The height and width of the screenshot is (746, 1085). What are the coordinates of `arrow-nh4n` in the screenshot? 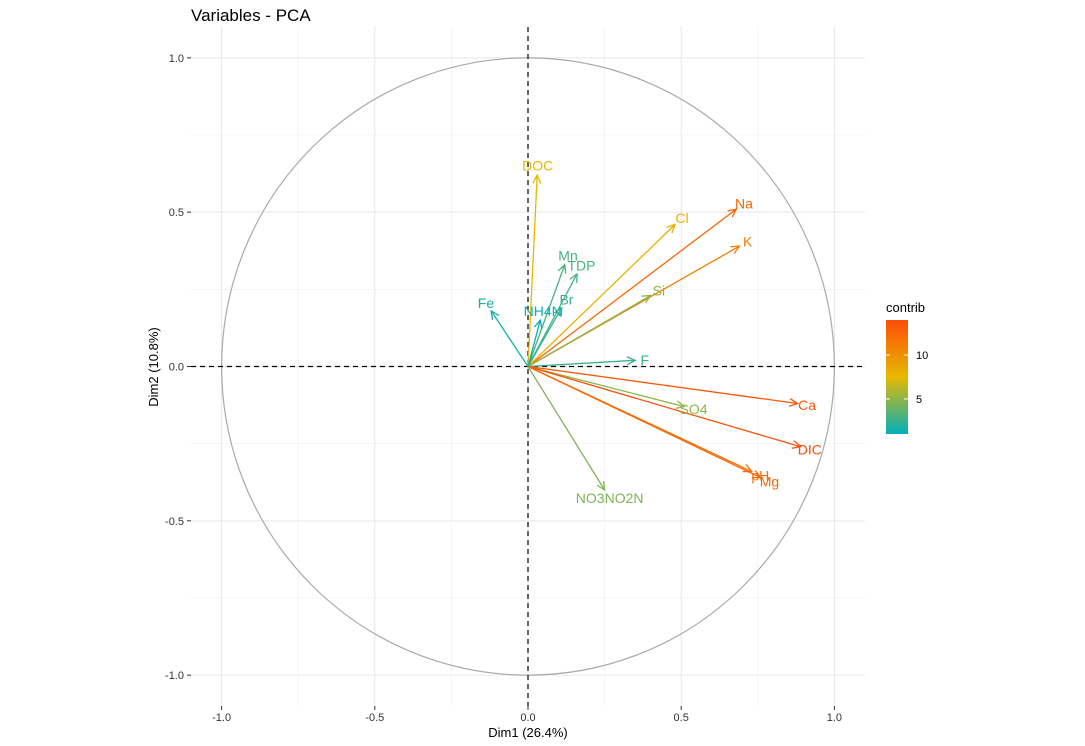 It's located at (535, 342).